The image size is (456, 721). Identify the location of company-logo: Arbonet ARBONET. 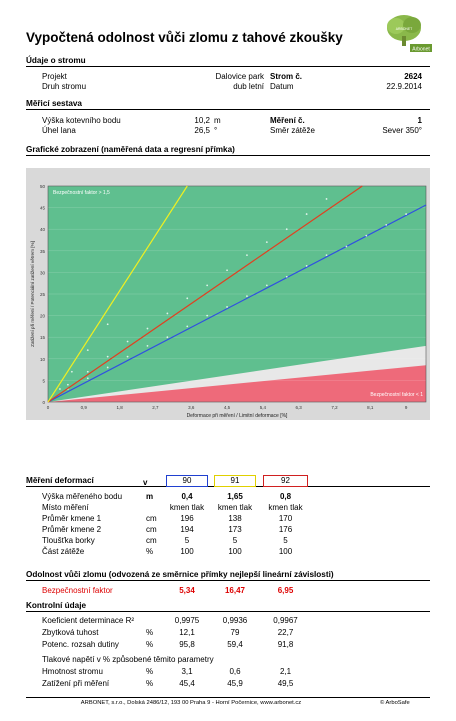
(404, 34).